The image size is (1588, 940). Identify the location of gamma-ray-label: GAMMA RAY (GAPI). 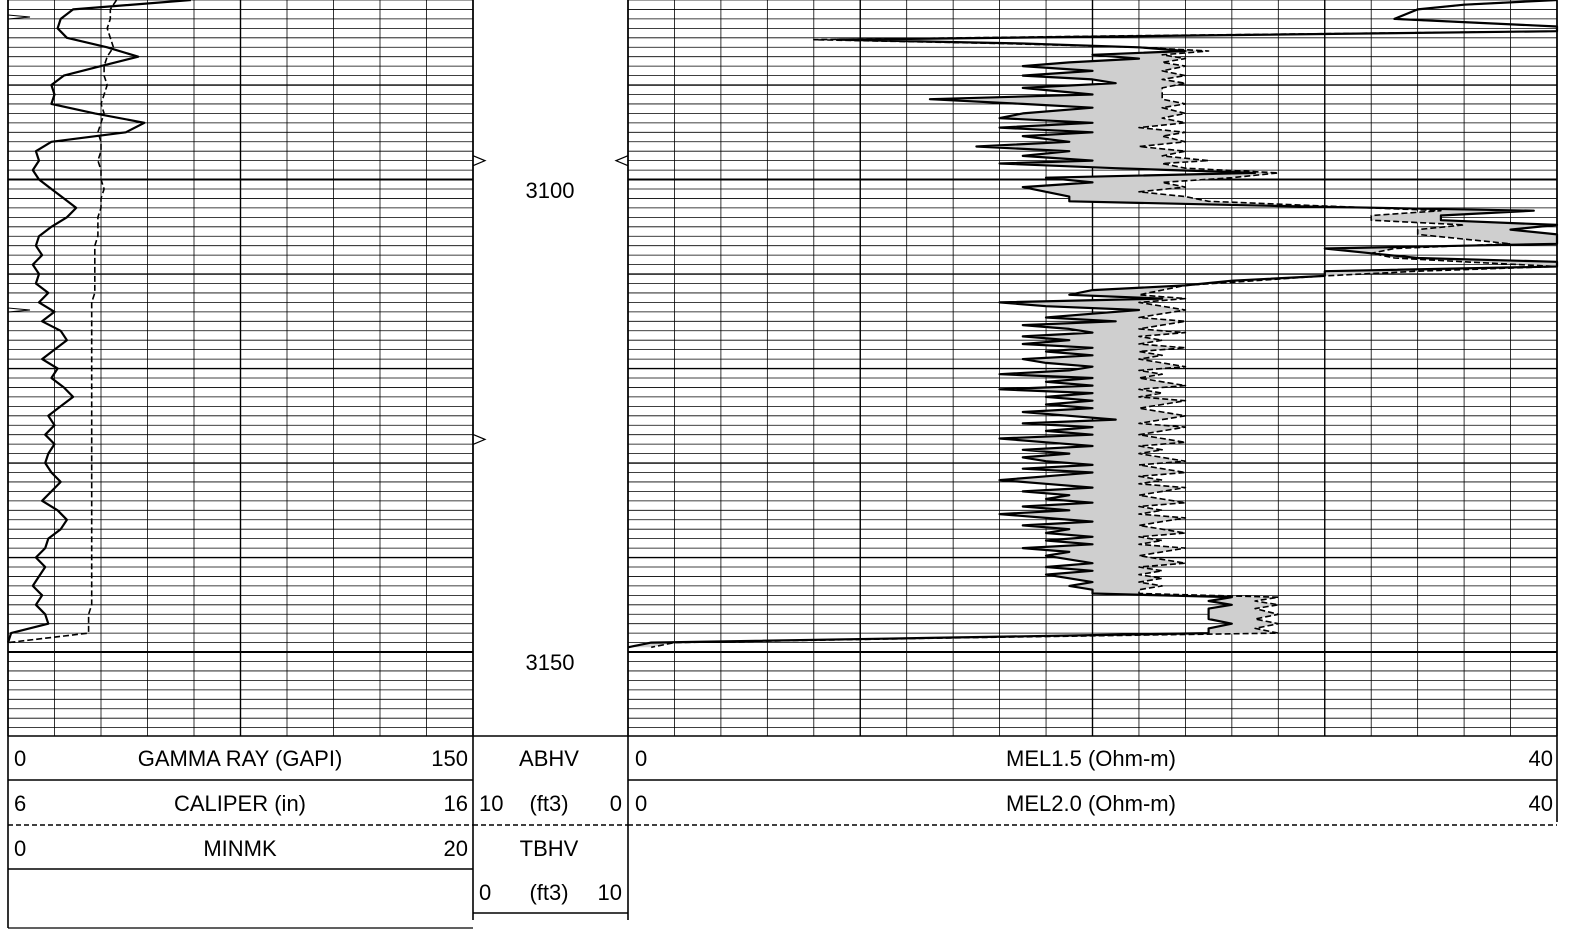
(240, 758).